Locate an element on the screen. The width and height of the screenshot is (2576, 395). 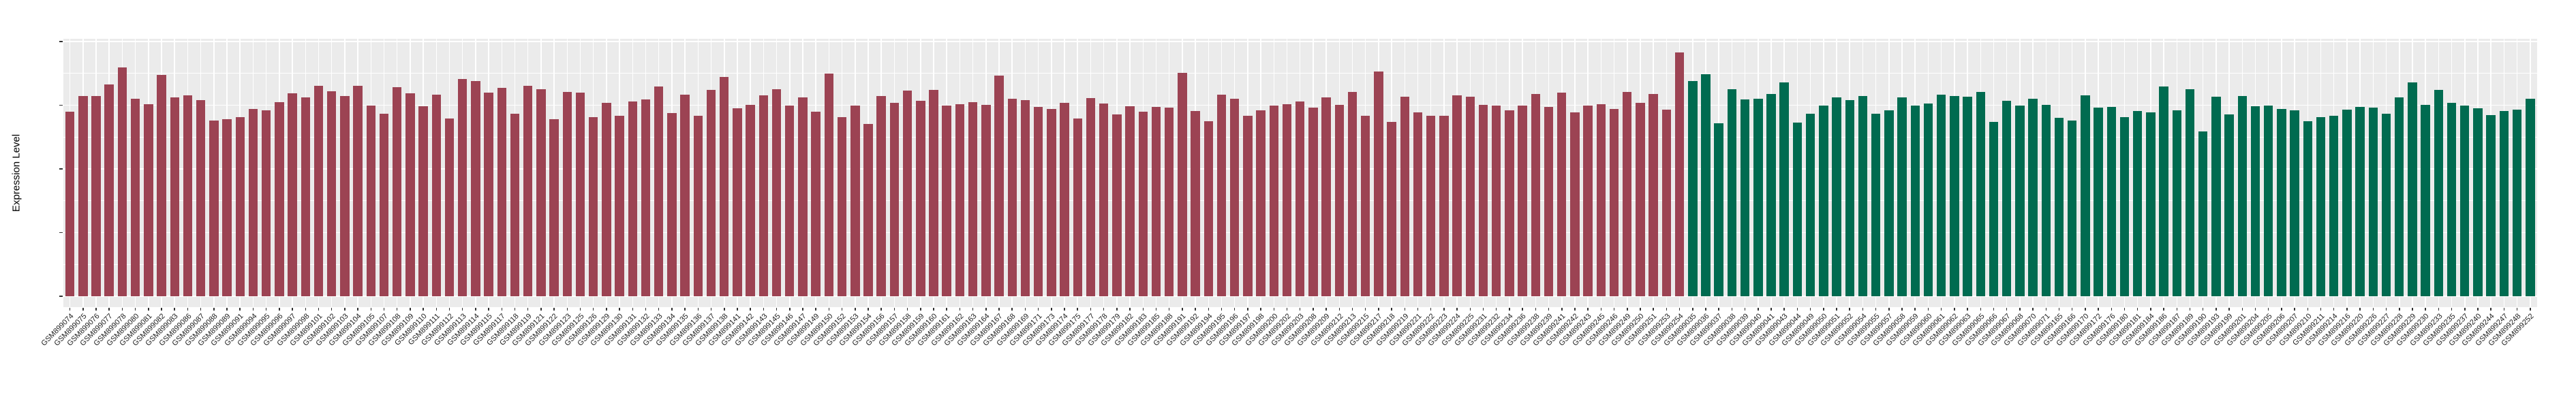
bar-cell: GSM899134 is located at coordinates (660, 193).